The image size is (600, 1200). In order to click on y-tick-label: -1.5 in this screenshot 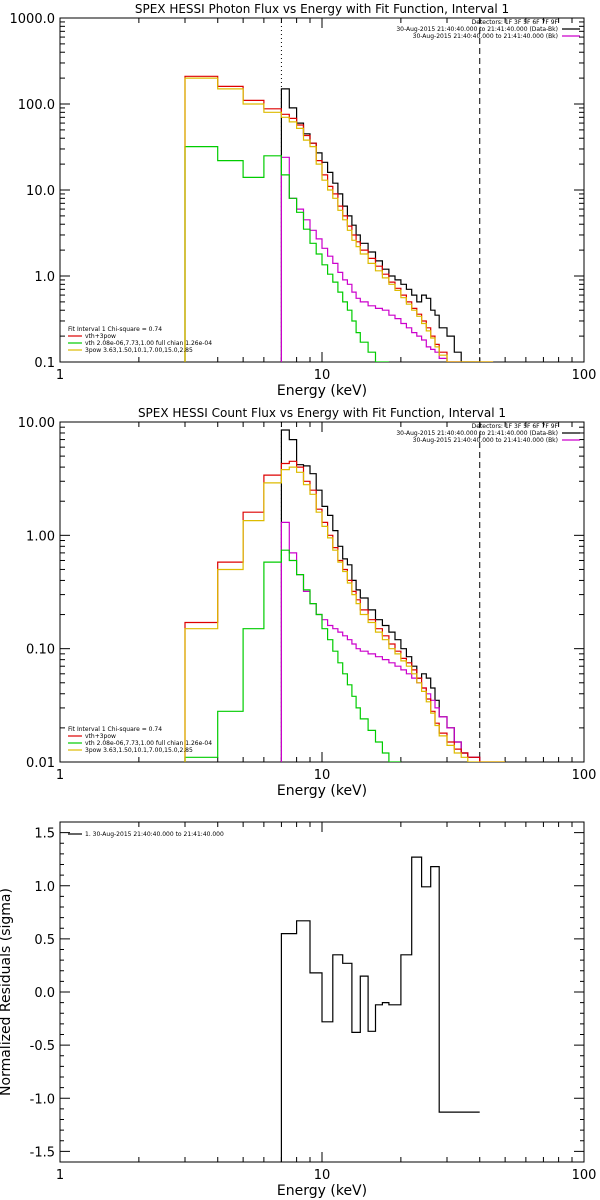, I will do `click(42, 1152)`.